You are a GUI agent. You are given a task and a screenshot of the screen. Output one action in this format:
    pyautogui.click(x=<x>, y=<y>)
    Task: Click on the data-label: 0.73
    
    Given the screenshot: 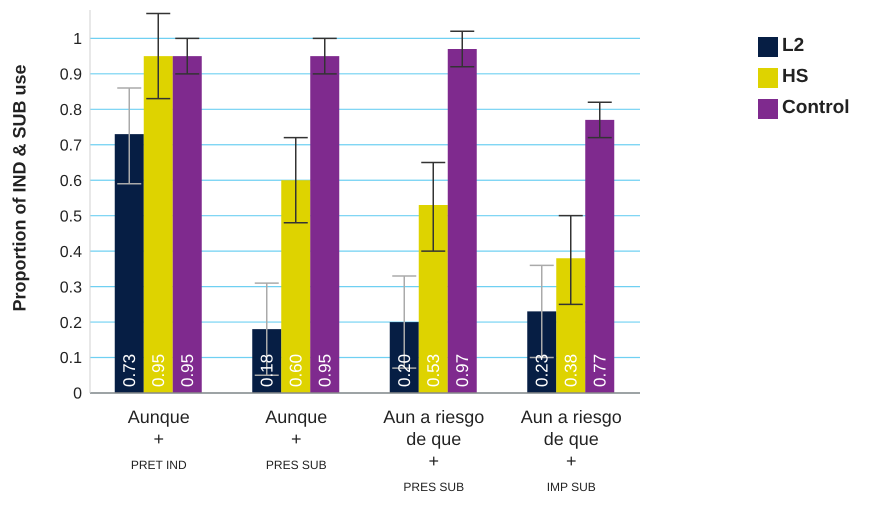 What is the action you would take?
    pyautogui.click(x=129, y=370)
    